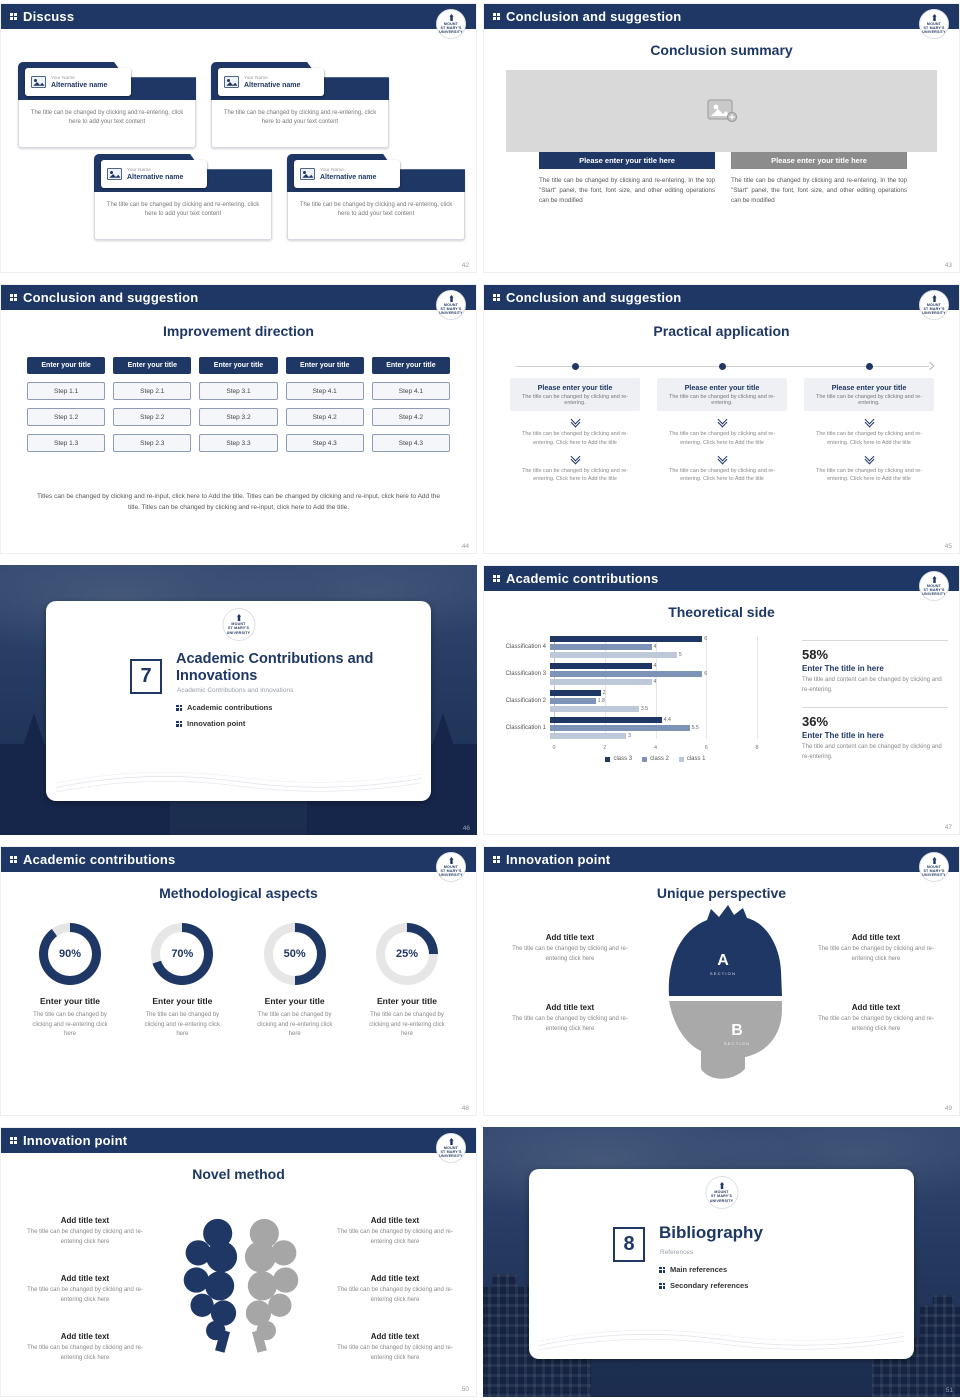 Image resolution: width=960 pixels, height=1400 pixels. What do you see at coordinates (465, 546) in the screenshot?
I see `page-number: 44` at bounding box center [465, 546].